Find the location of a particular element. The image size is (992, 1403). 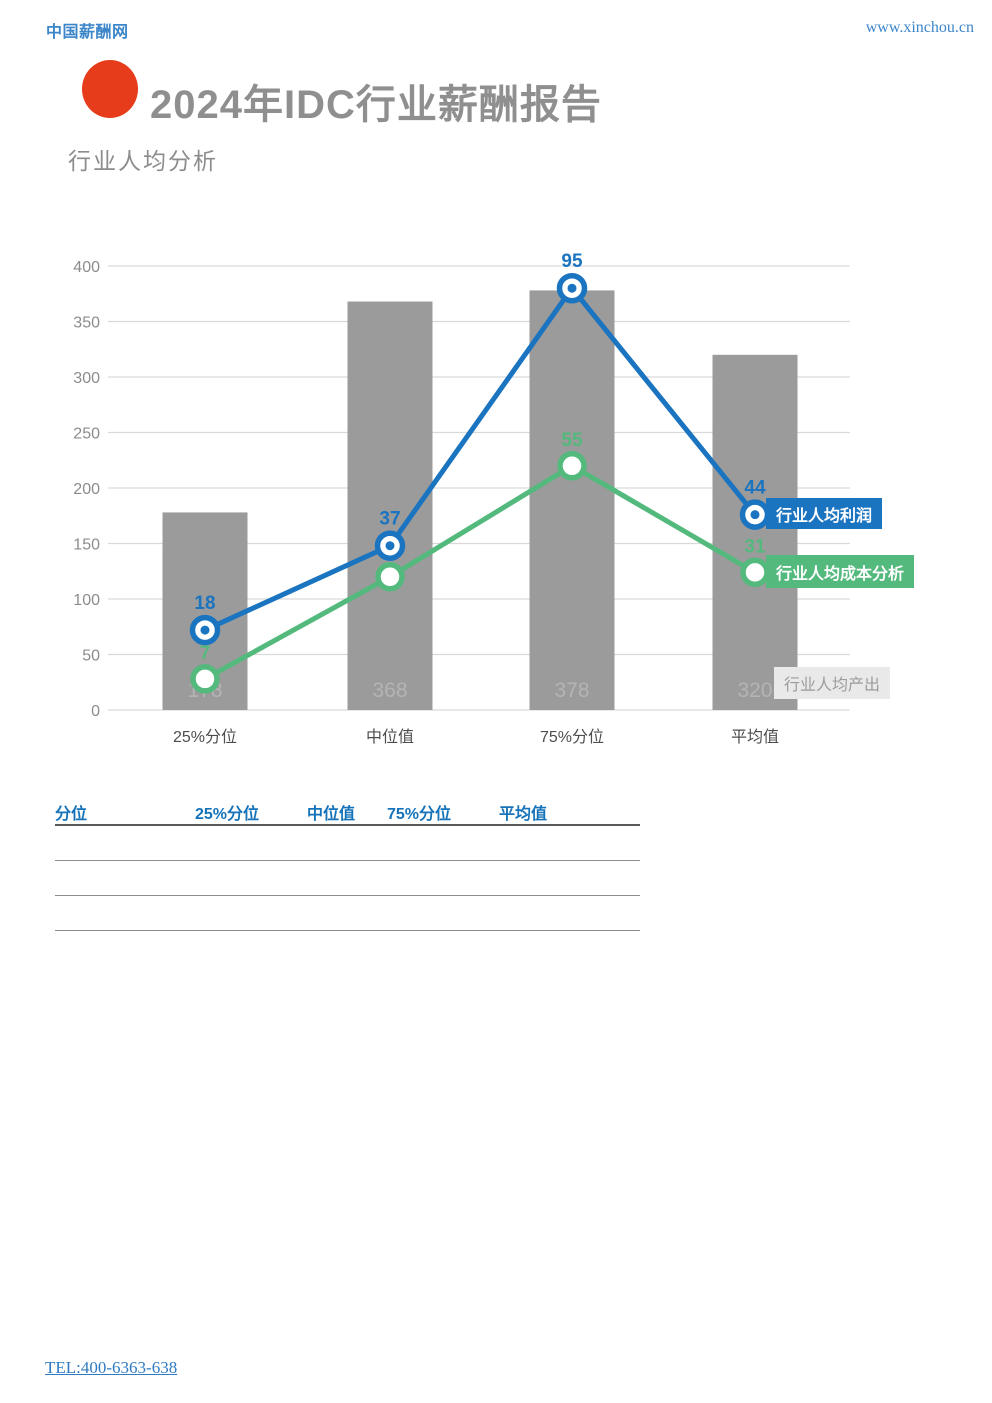

y-axis-tick-label: 250 is located at coordinates (86, 434).